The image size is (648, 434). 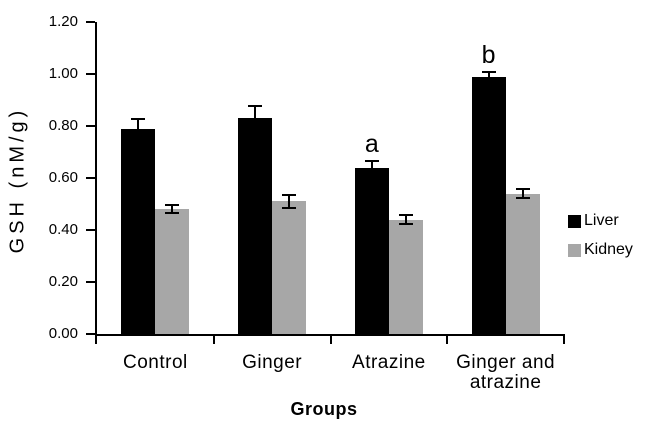 I want to click on category-label-control: Control, so click(x=155, y=362).